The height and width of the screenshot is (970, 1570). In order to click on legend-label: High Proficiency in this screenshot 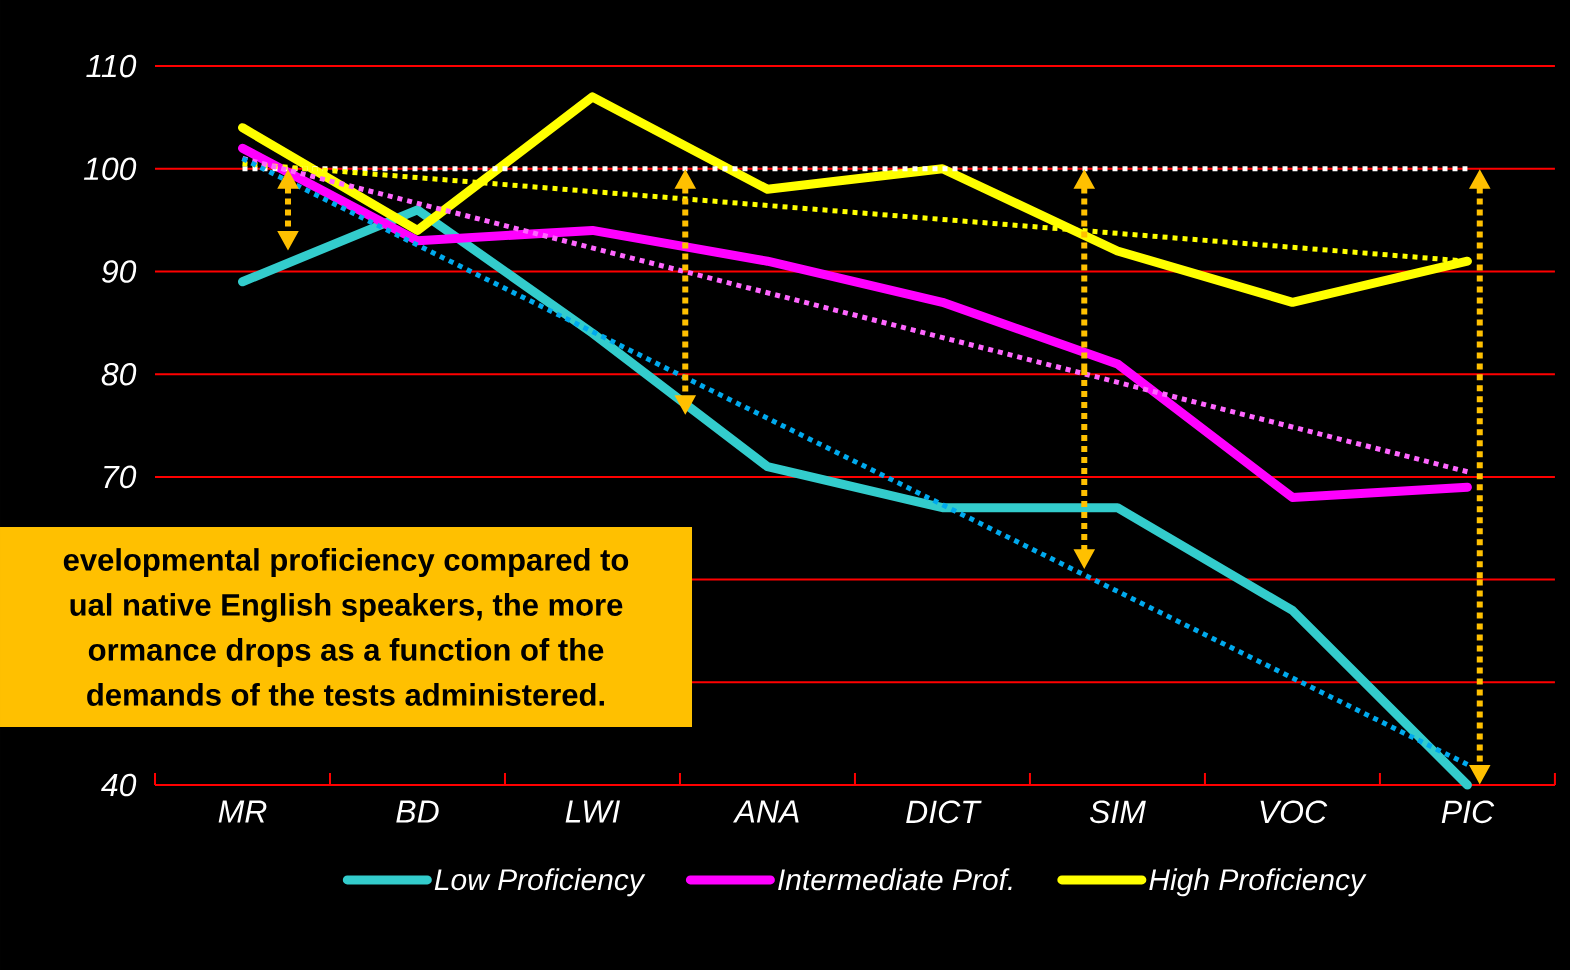, I will do `click(1258, 882)`.